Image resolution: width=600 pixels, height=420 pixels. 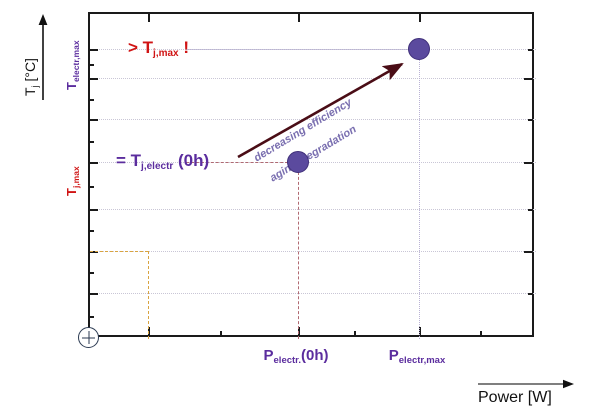 What do you see at coordinates (184, 47) in the screenshot?
I see `annotation-suffix: !` at bounding box center [184, 47].